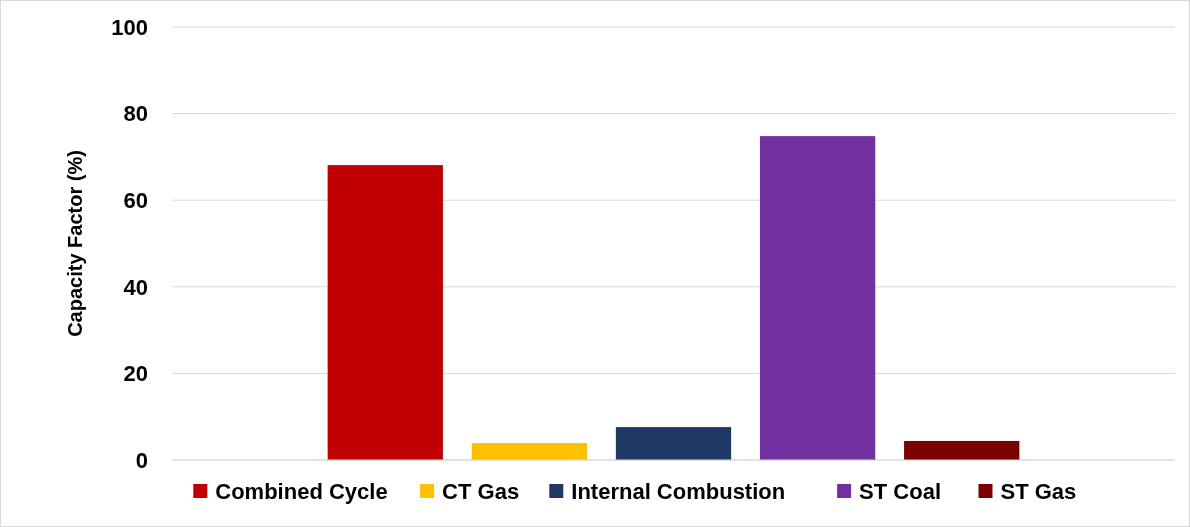  I want to click on legend-label: Combined Cycle, so click(301, 491).